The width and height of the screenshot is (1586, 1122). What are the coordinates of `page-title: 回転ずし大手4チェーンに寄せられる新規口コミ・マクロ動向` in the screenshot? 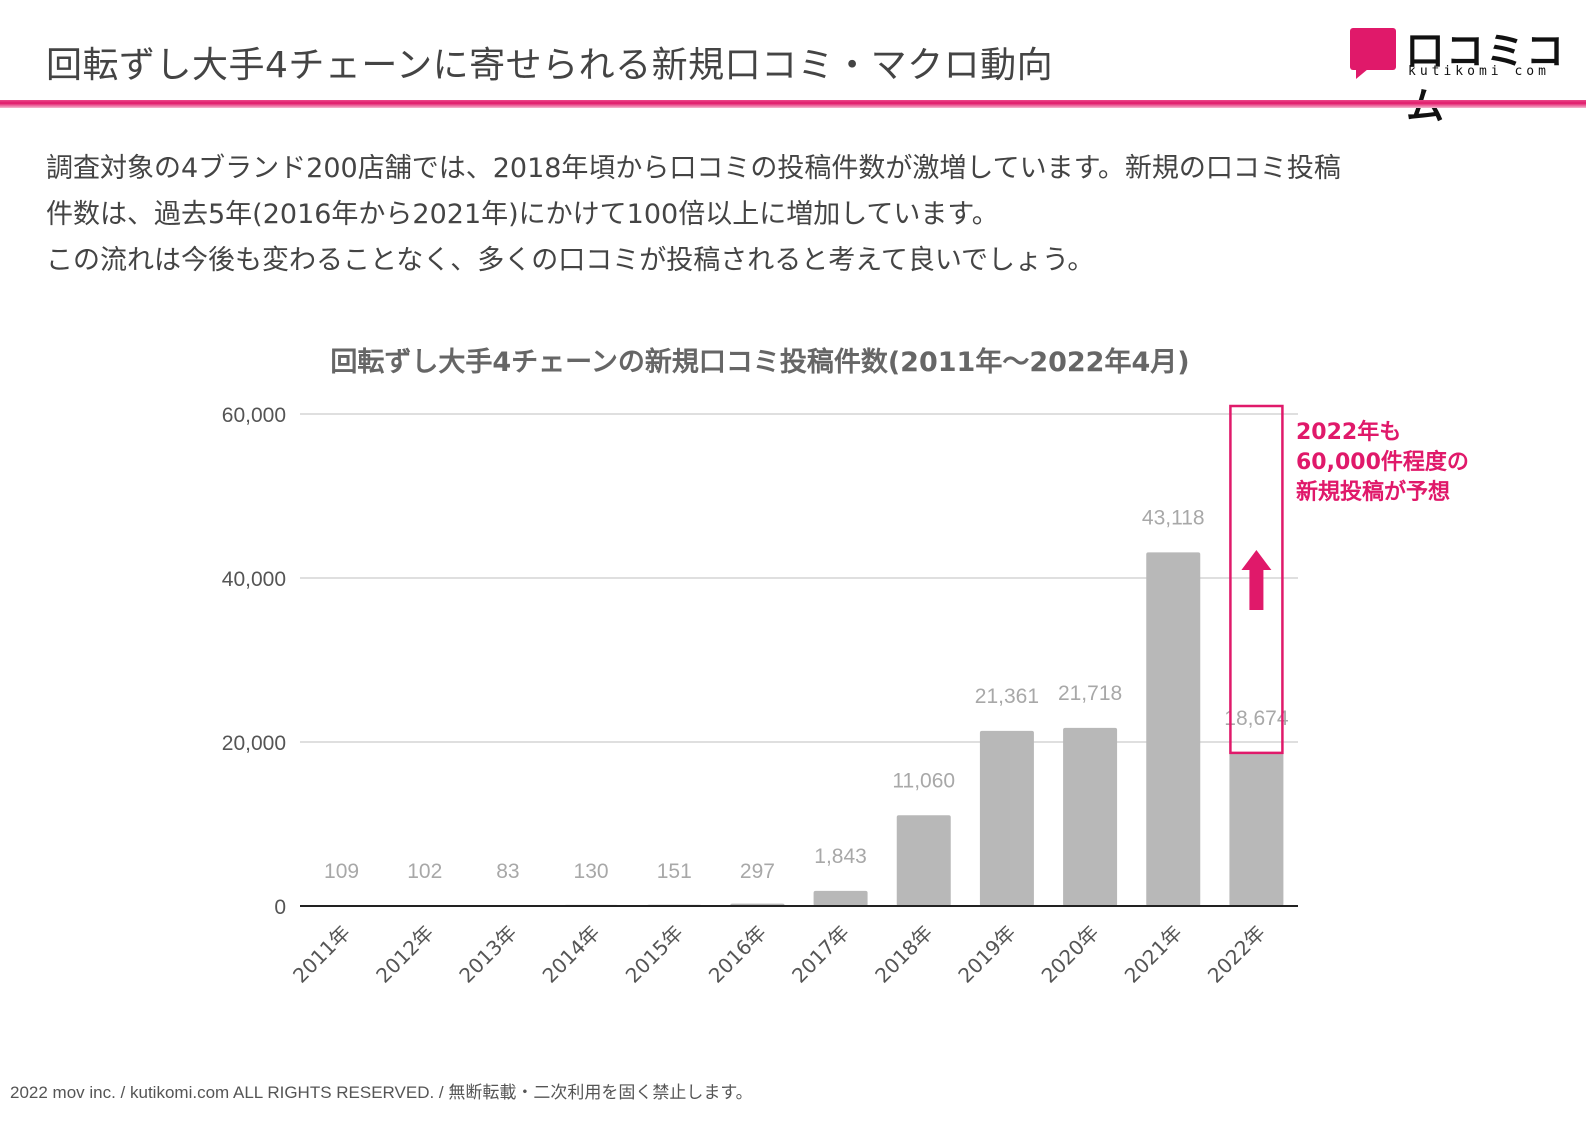 It's located at (550, 65).